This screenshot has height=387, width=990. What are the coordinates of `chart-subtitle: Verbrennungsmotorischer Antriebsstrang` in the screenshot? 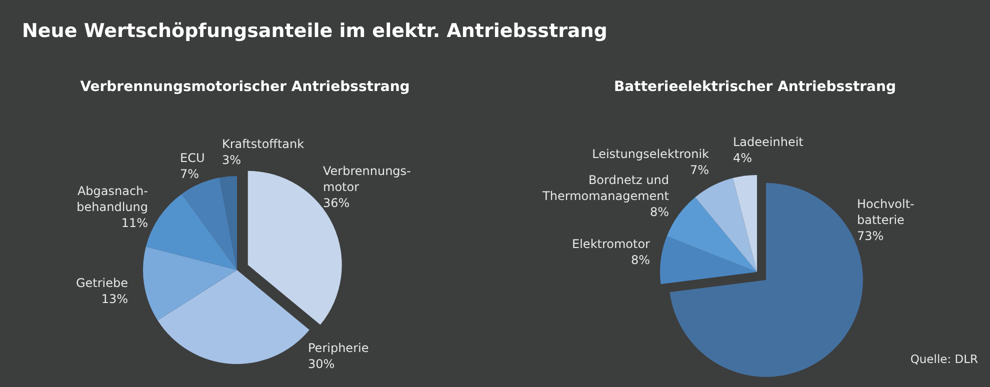 It's located at (245, 87).